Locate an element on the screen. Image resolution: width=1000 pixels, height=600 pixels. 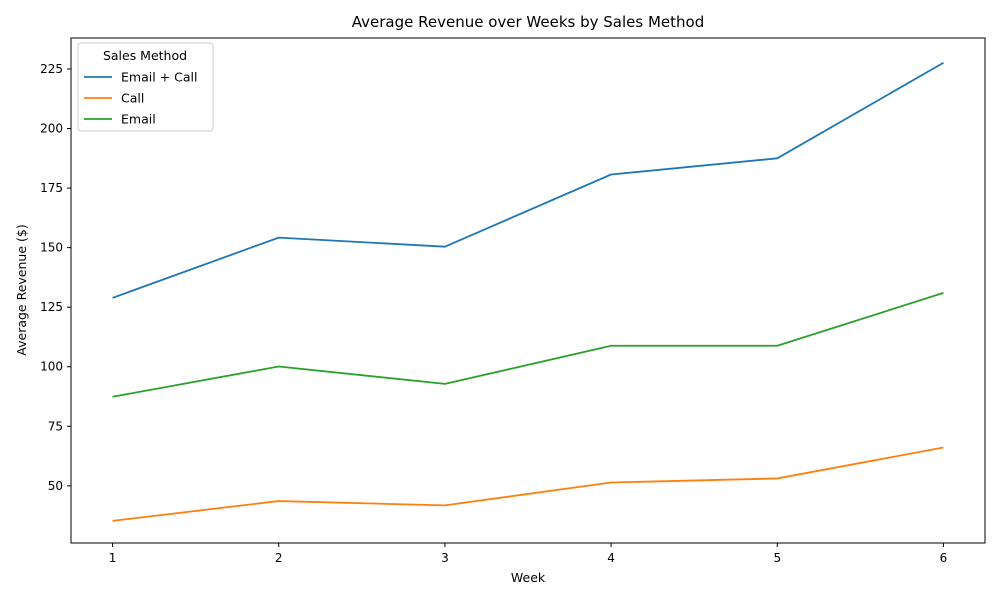
y-tick-label: 225 is located at coordinates (51, 69).